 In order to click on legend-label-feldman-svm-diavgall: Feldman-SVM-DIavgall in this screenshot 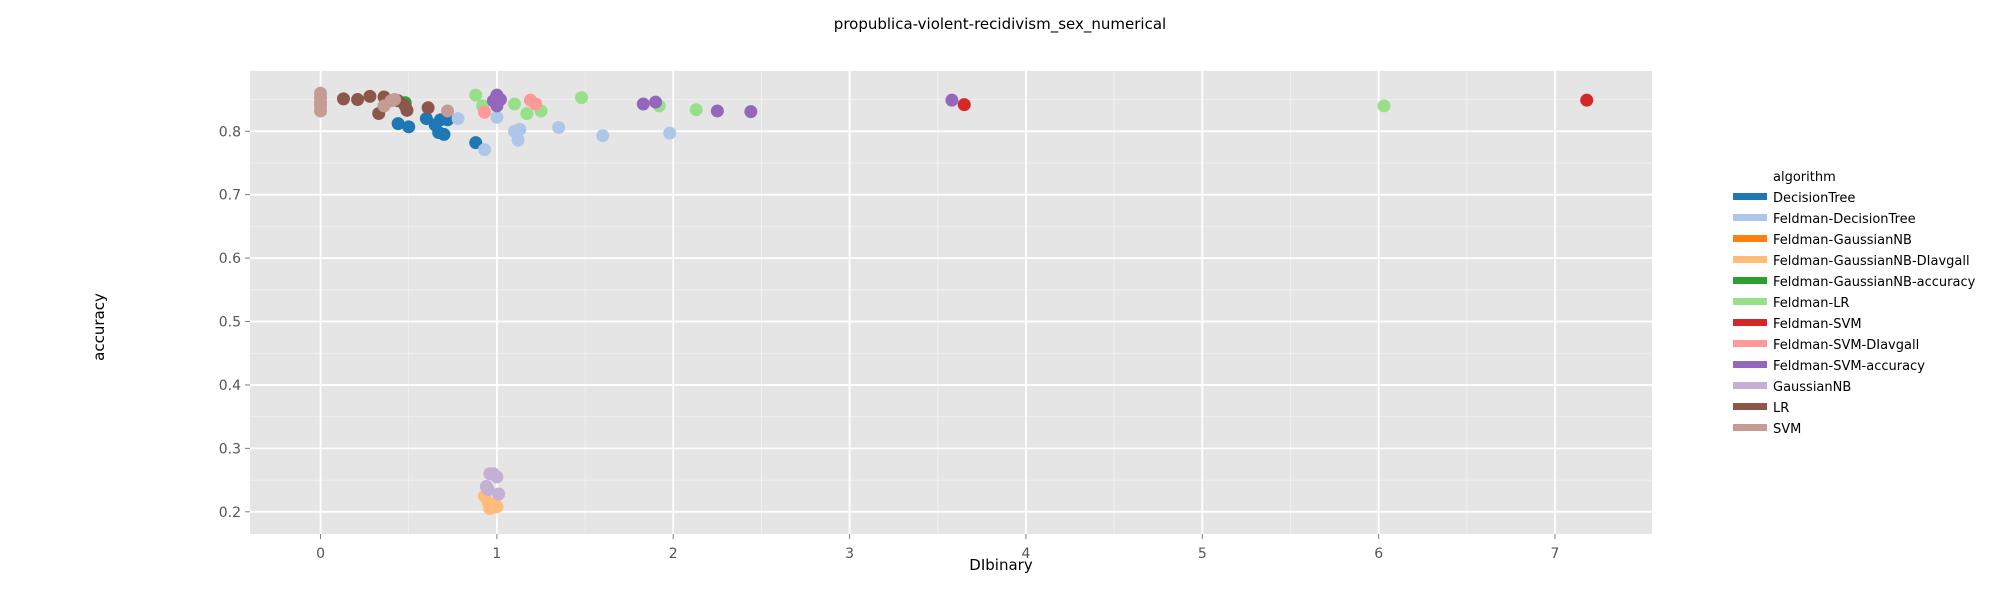, I will do `click(1846, 345)`.